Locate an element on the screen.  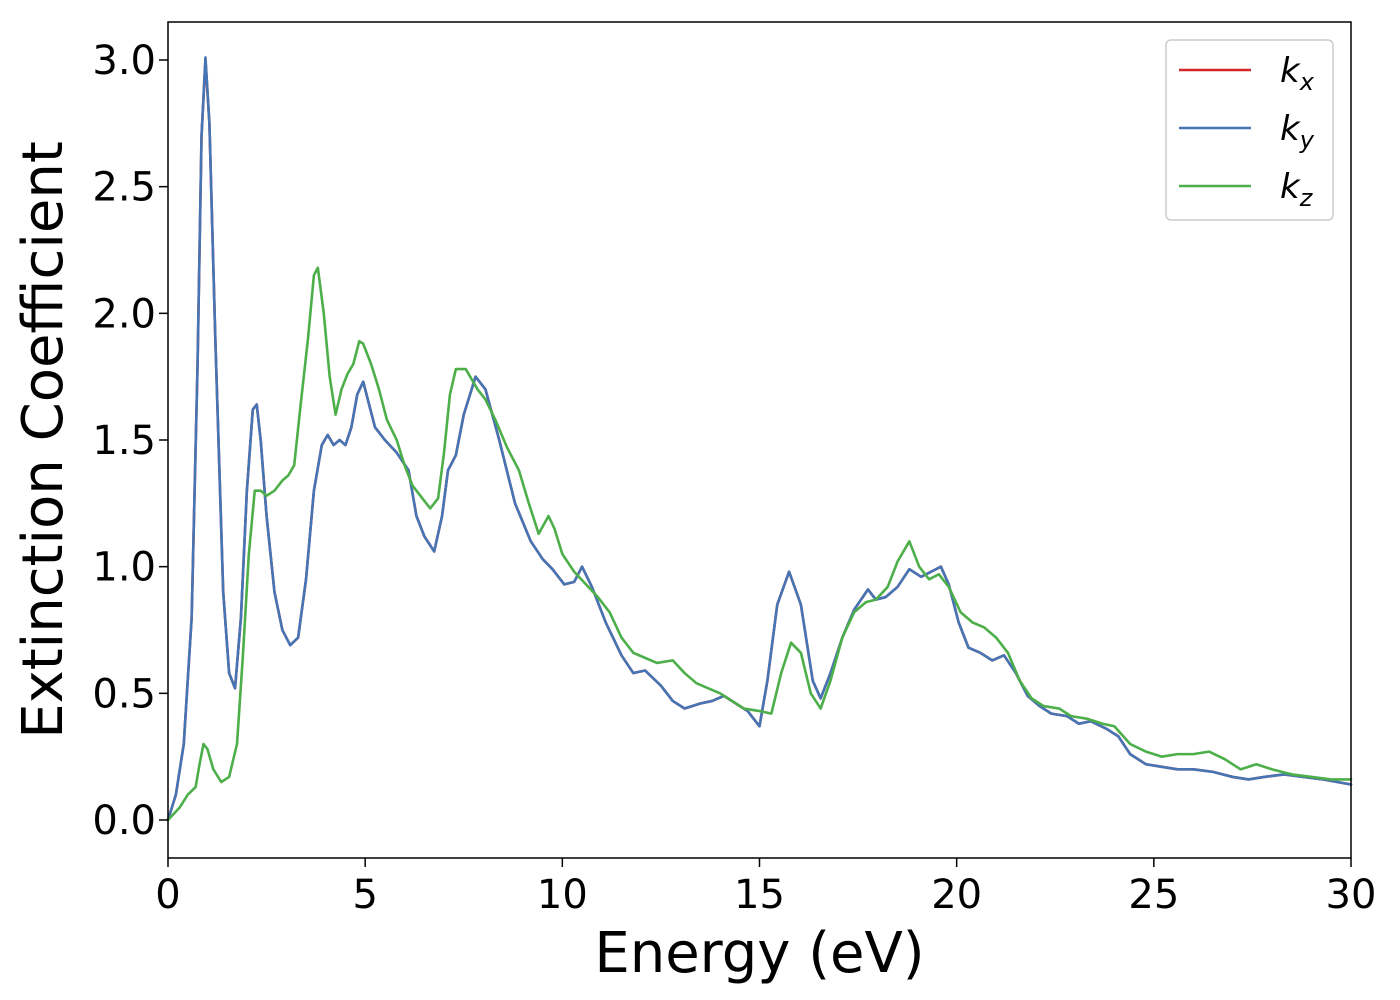
x-axis-label: Energy (eV) is located at coordinates (759, 953).